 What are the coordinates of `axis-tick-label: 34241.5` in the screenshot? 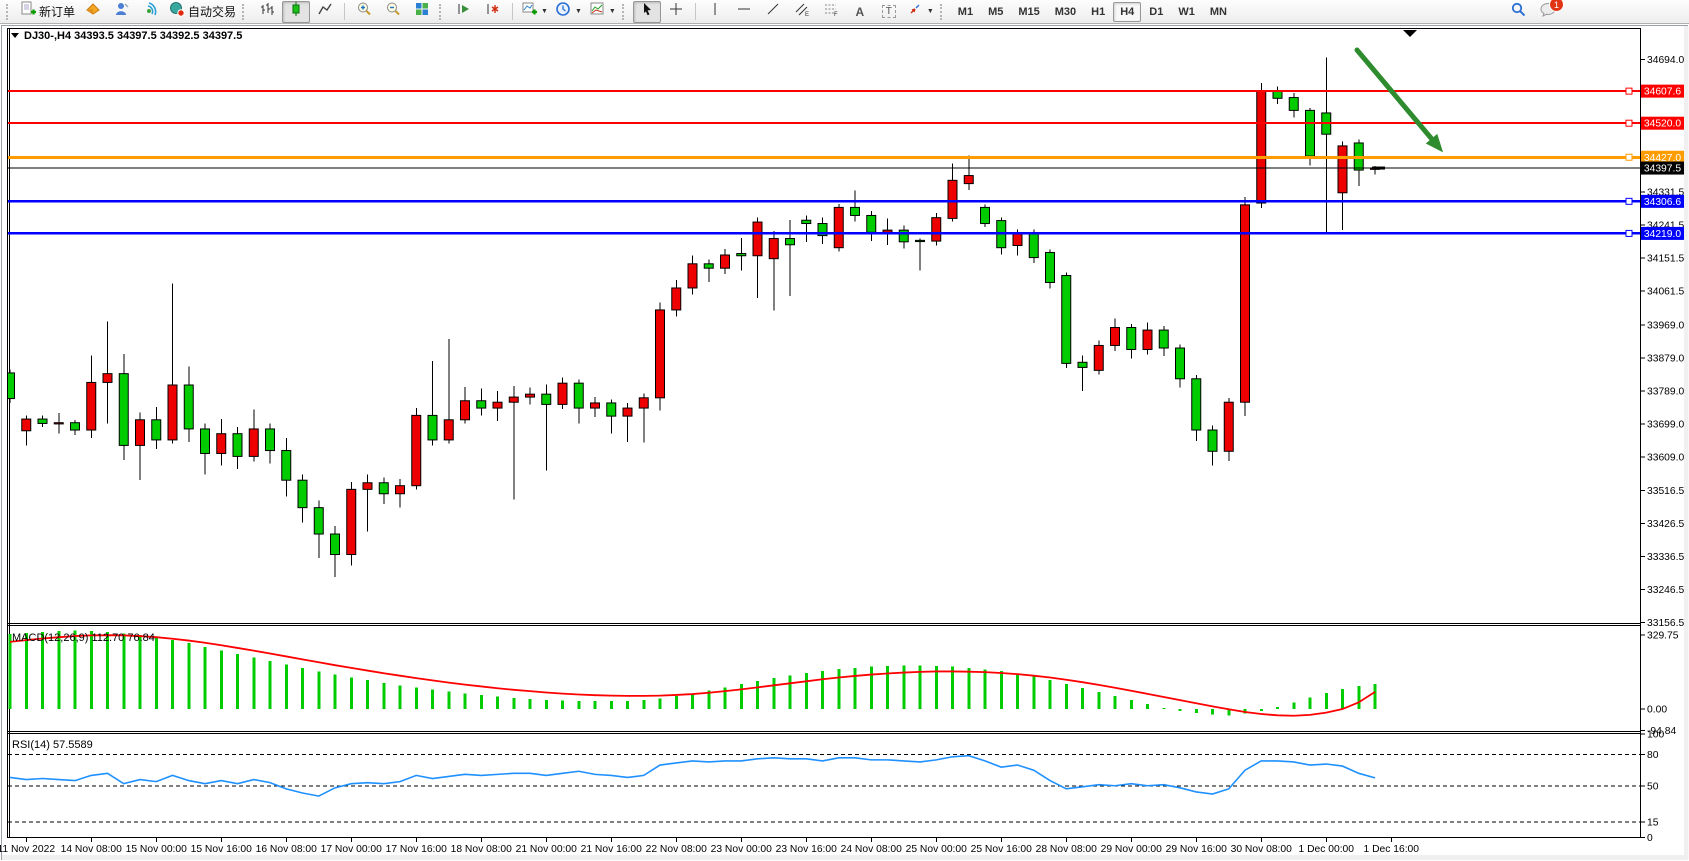 It's located at (1665, 226).